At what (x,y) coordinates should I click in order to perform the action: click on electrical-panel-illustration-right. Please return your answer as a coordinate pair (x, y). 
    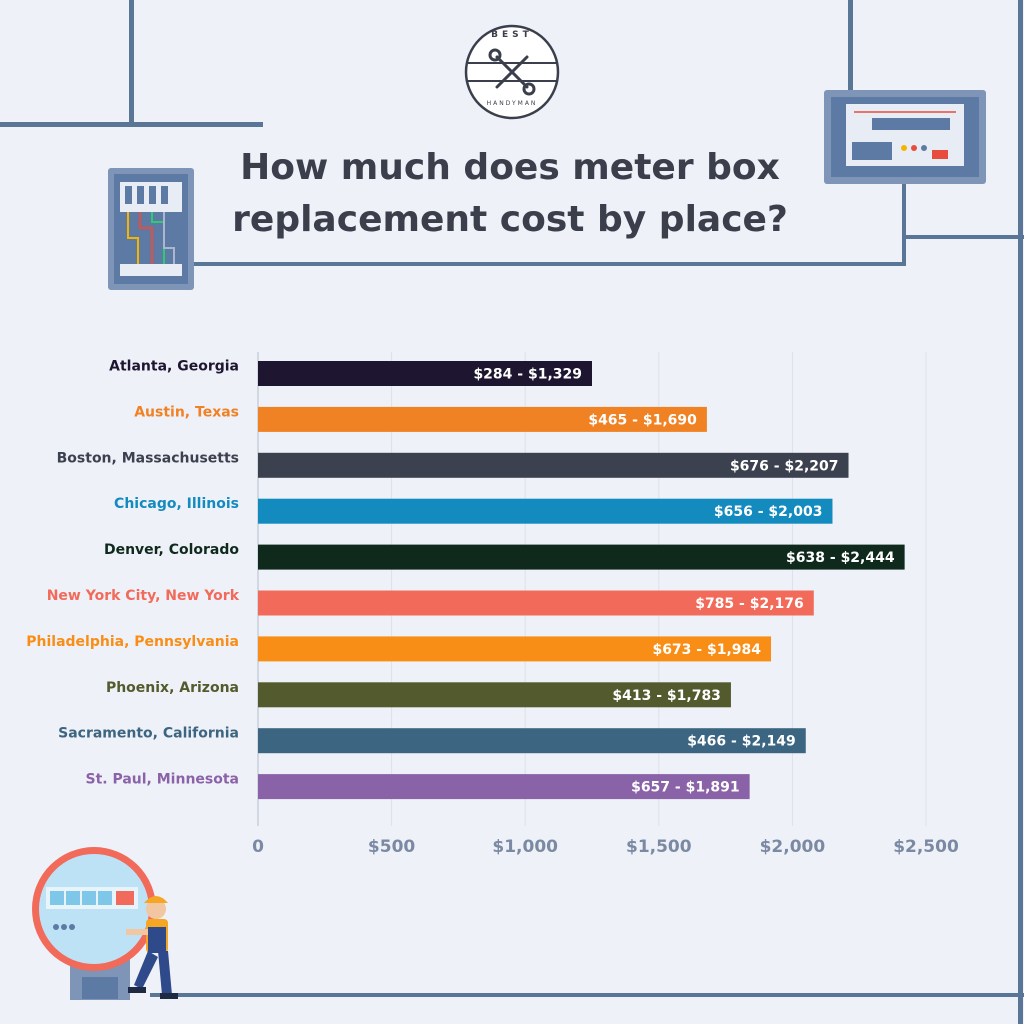
    Looking at the image, I should click on (905, 137).